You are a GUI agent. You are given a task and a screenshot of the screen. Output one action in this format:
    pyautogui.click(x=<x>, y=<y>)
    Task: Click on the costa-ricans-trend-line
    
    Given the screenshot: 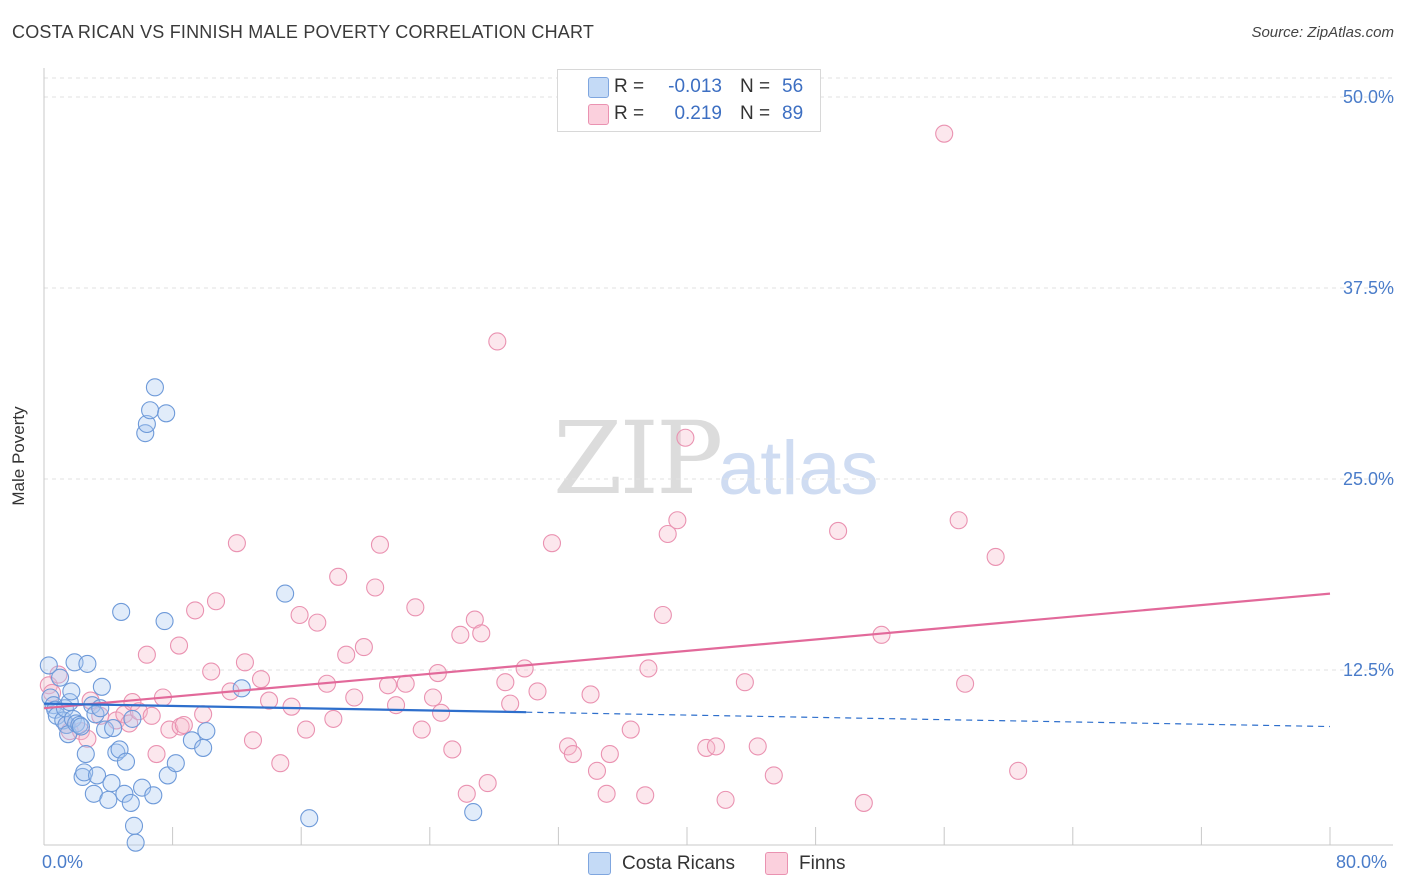 What is the action you would take?
    pyautogui.click(x=285, y=708)
    